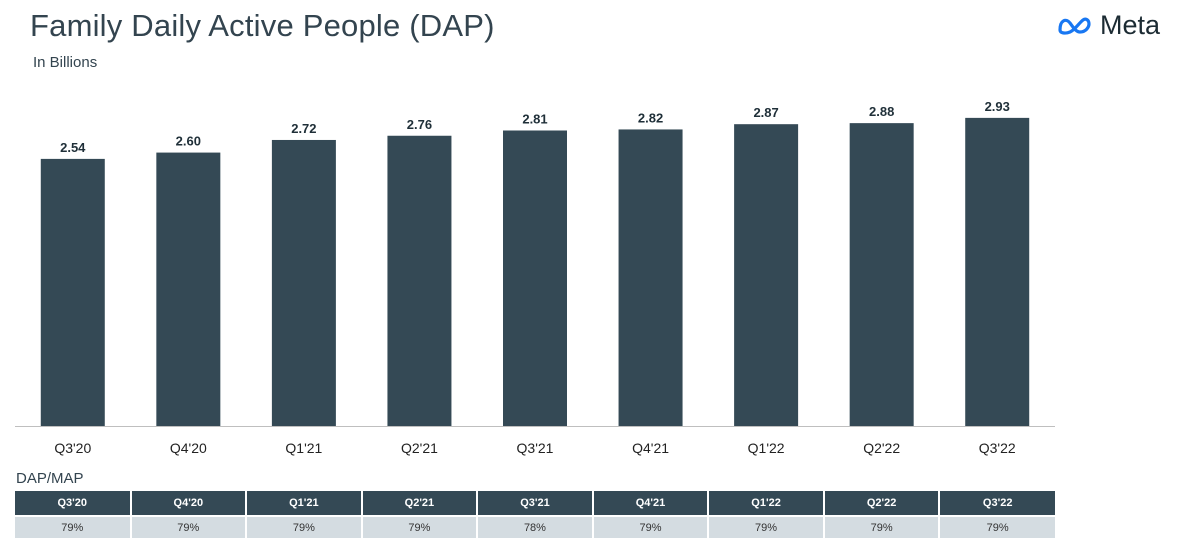 Image resolution: width=1180 pixels, height=542 pixels. Describe the element at coordinates (881, 274) in the screenshot. I see `bar-Q2'22` at that location.